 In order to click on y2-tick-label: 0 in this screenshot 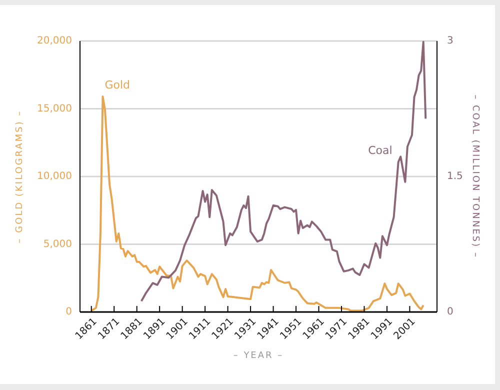, I will do `click(450, 312)`.